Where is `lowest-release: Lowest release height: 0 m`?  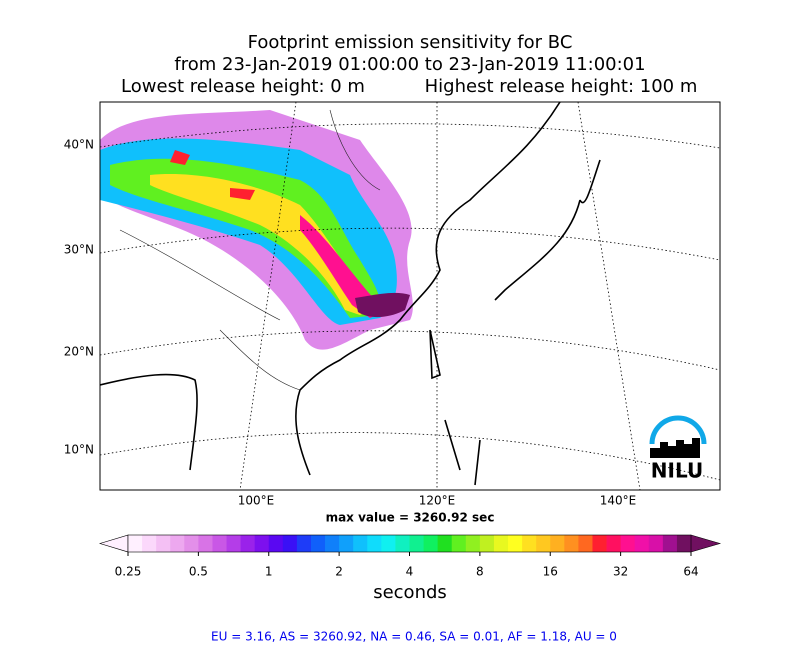 lowest-release: Lowest release height: 0 m is located at coordinates (243, 86).